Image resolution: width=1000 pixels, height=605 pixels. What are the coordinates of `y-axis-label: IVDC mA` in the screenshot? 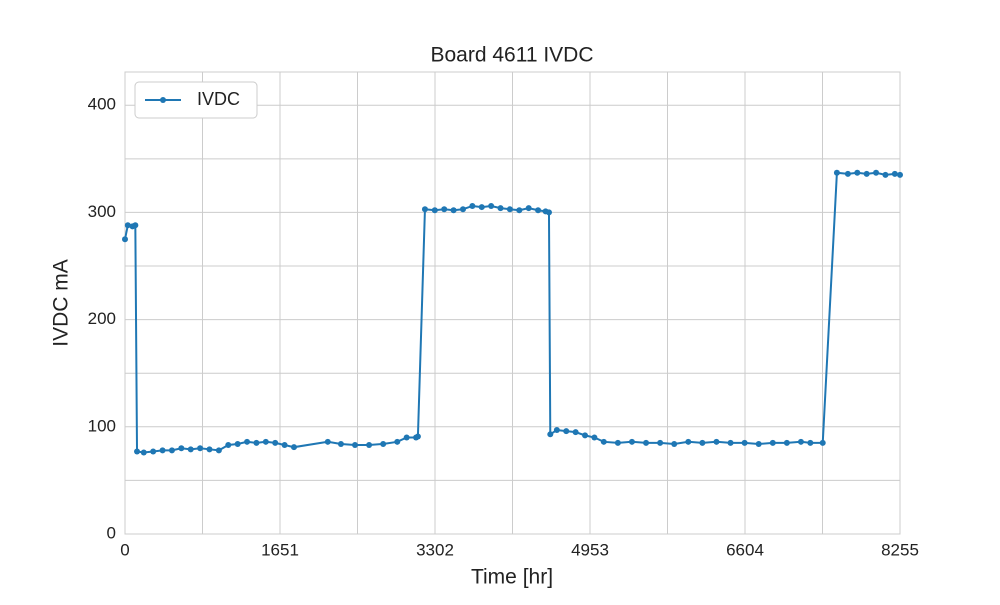 It's located at (61, 303).